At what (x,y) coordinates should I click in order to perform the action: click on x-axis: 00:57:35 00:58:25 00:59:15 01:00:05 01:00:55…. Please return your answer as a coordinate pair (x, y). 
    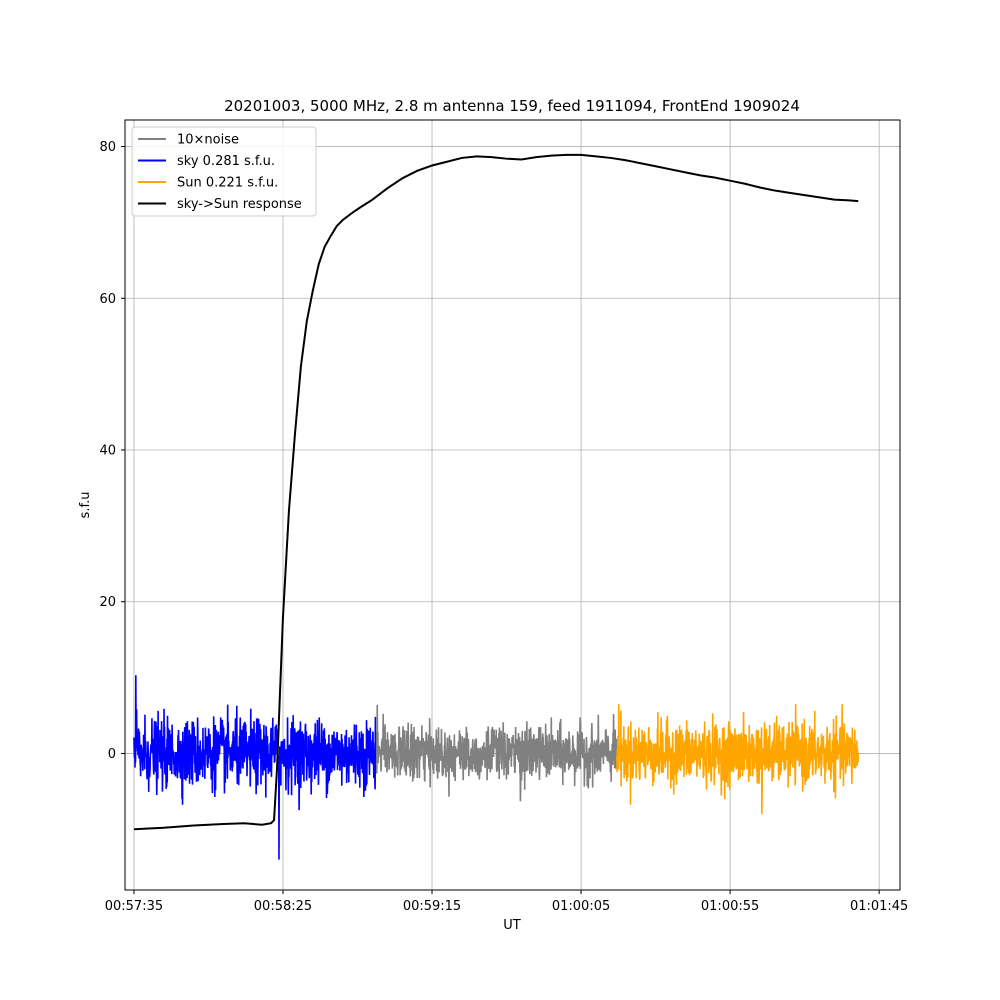
    Looking at the image, I should click on (506, 902).